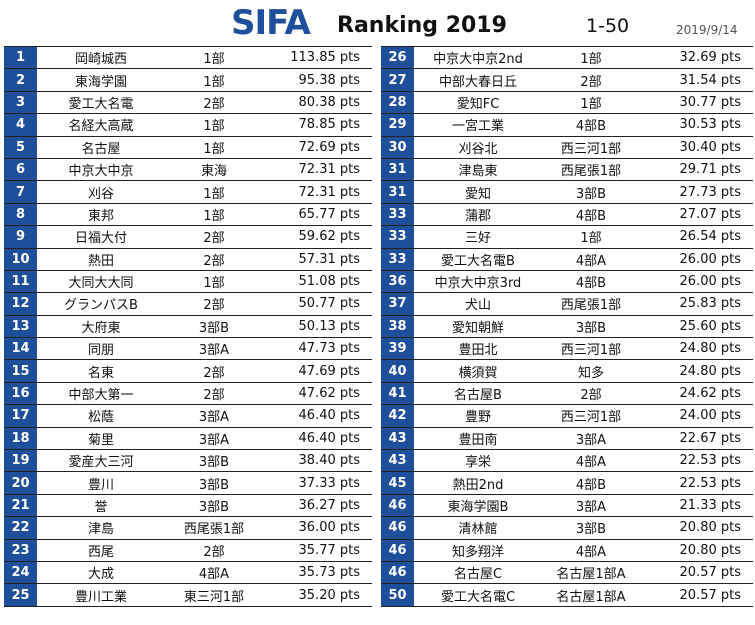  I want to click on table-row: 12 グランパスB 2部 50.77 pts, so click(188, 304).